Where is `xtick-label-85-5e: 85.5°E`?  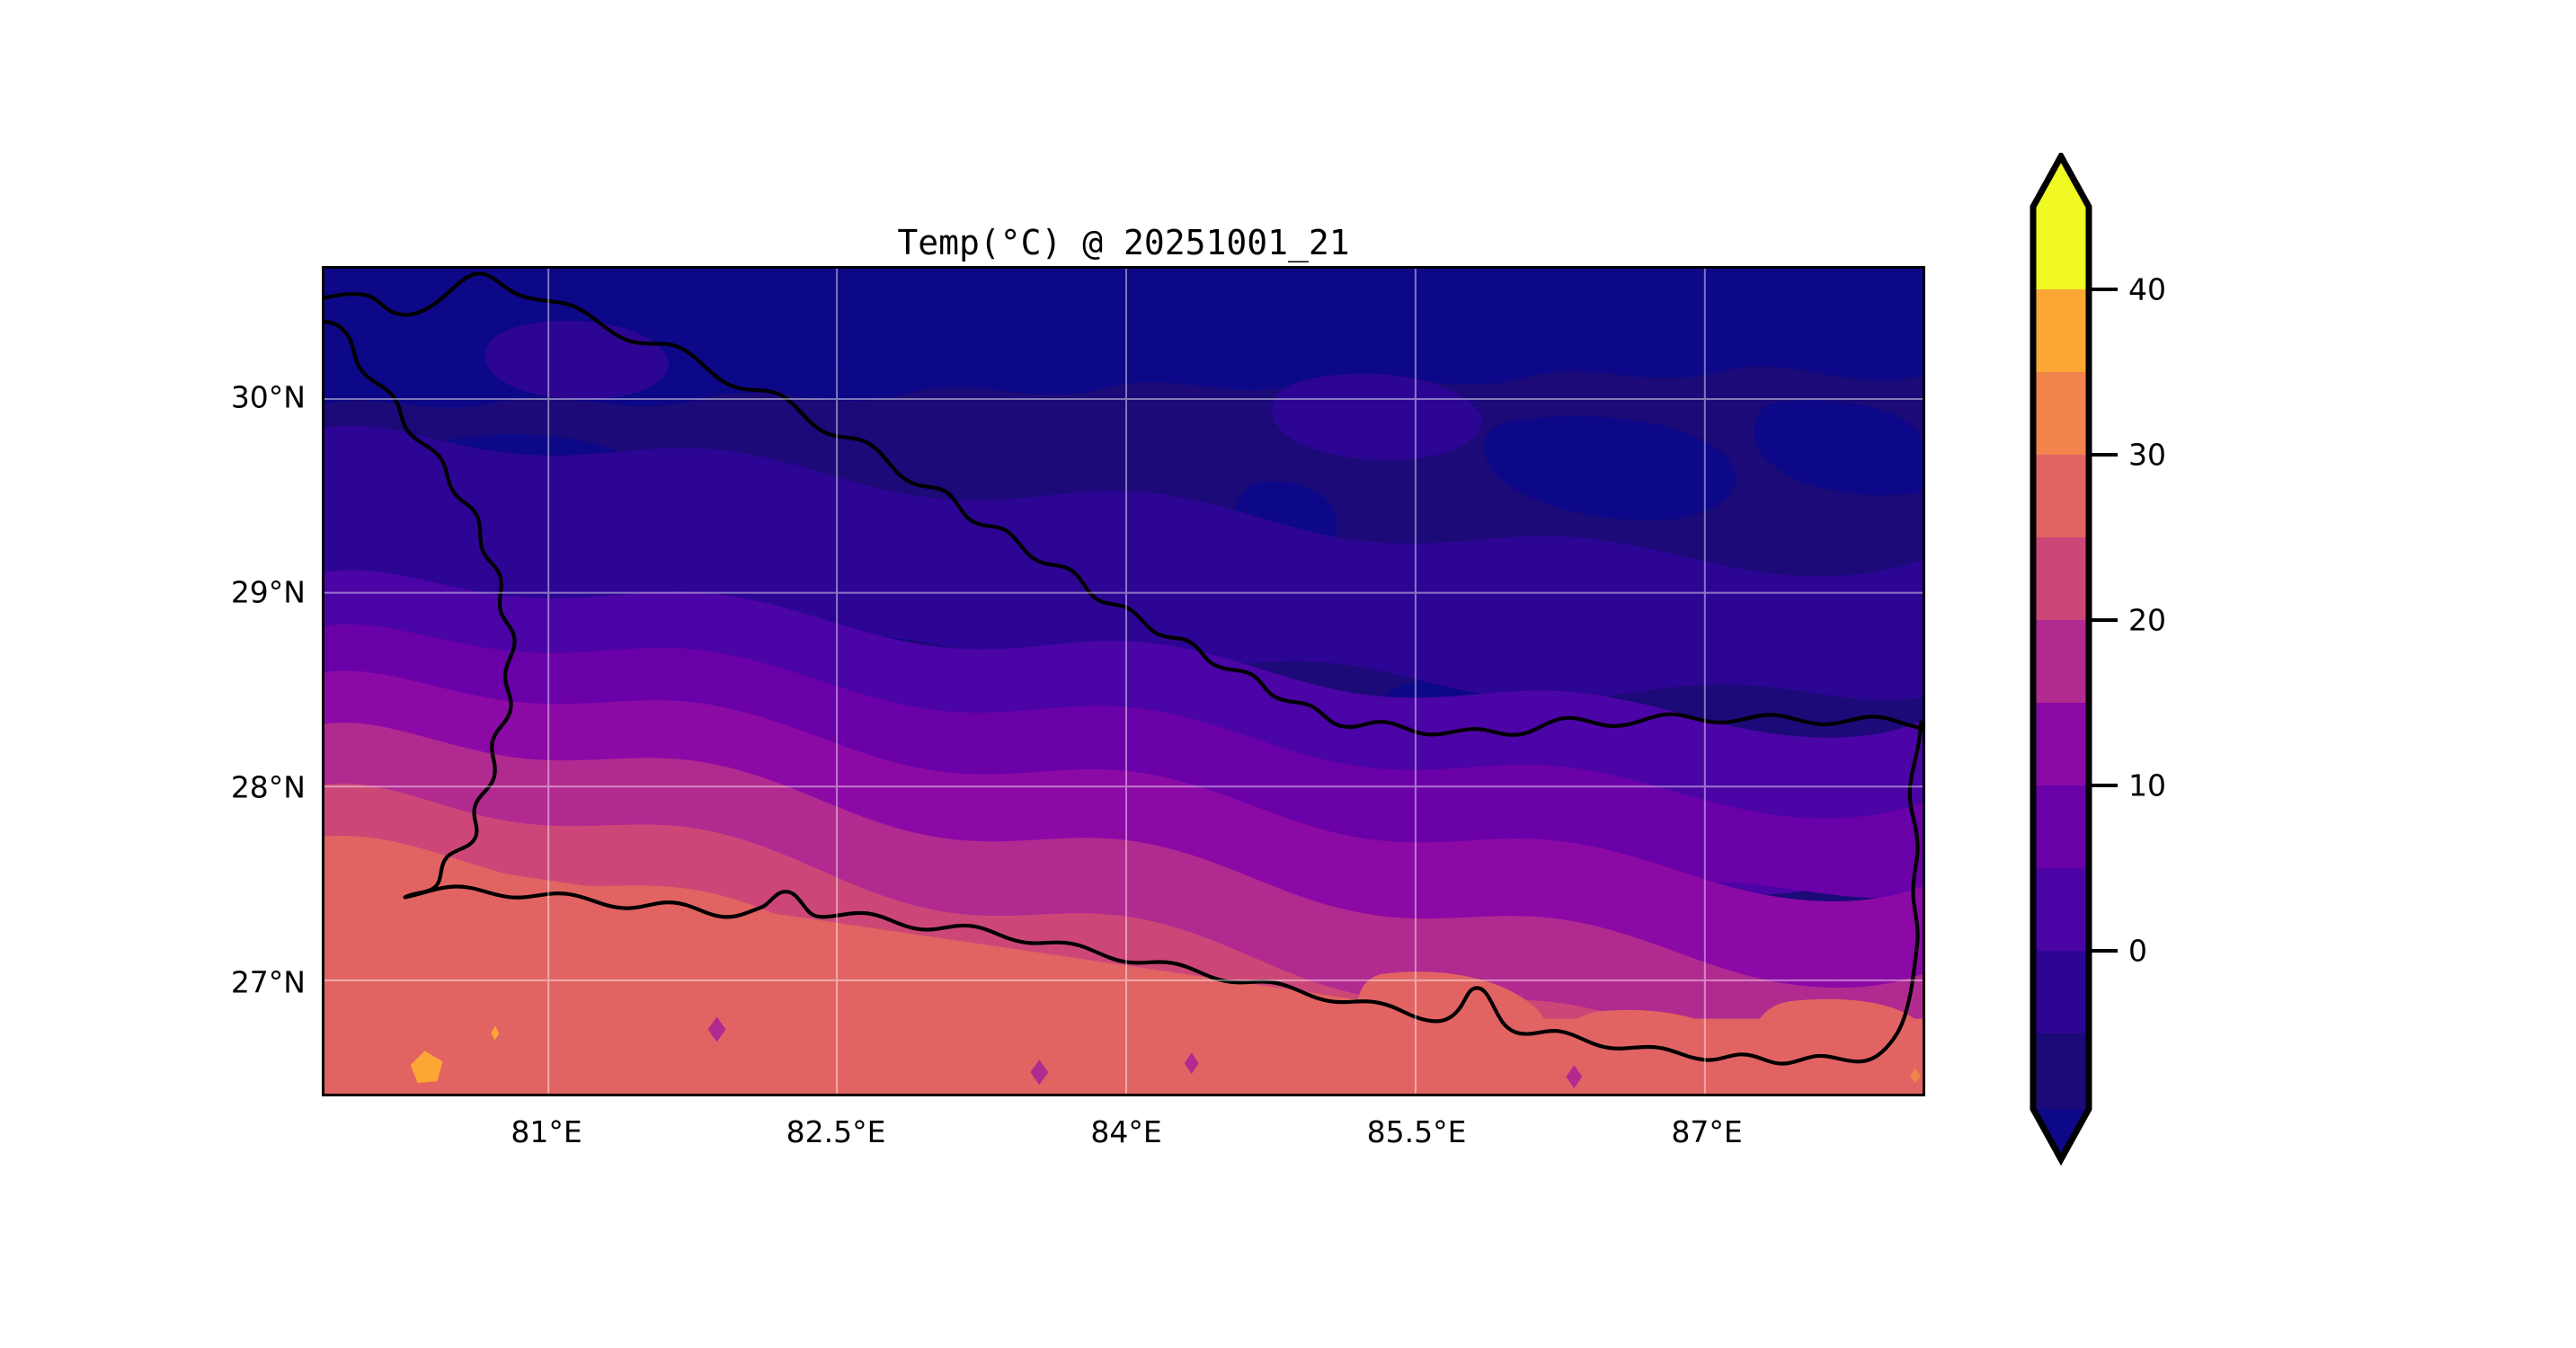 xtick-label-85-5e: 85.5°E is located at coordinates (1416, 1131).